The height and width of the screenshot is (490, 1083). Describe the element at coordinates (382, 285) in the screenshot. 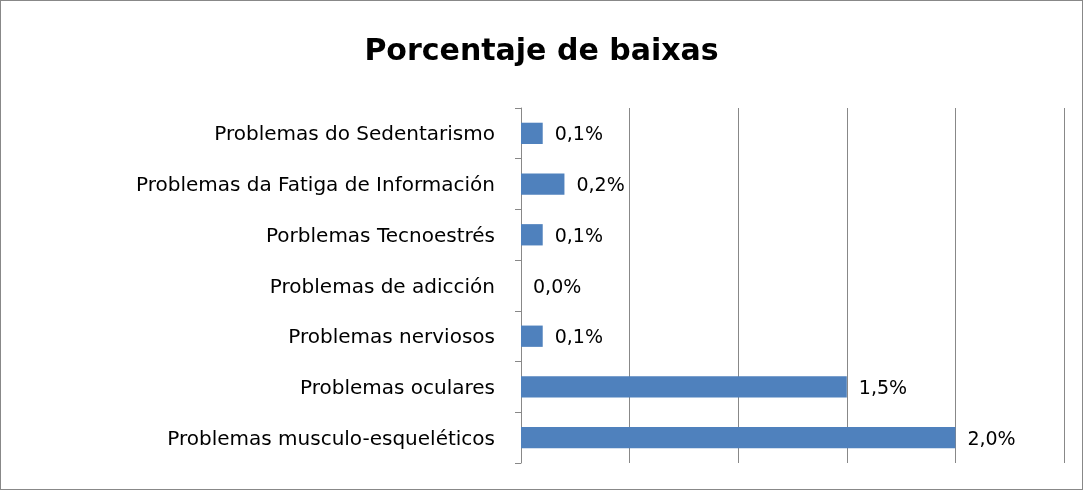

I see `y-tick-label: Problemas de adicción` at that location.